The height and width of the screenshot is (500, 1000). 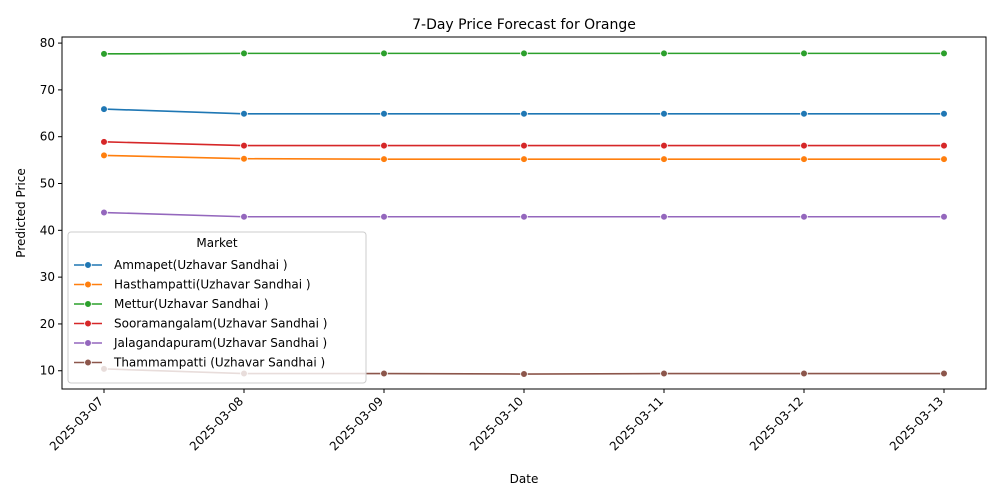 I want to click on x-axis-label: Date, so click(x=524, y=479).